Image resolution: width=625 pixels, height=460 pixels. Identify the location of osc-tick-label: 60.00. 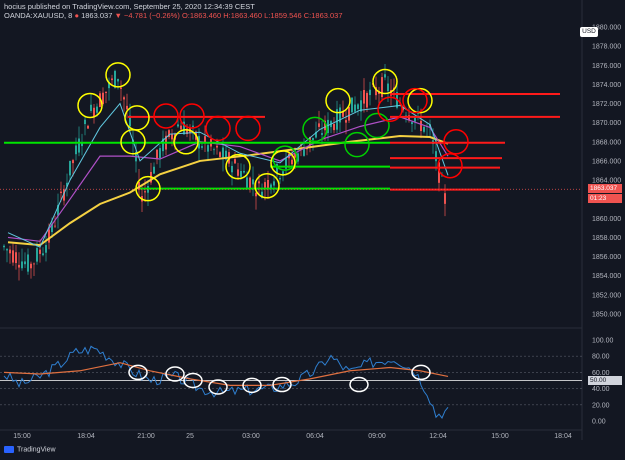
(601, 373).